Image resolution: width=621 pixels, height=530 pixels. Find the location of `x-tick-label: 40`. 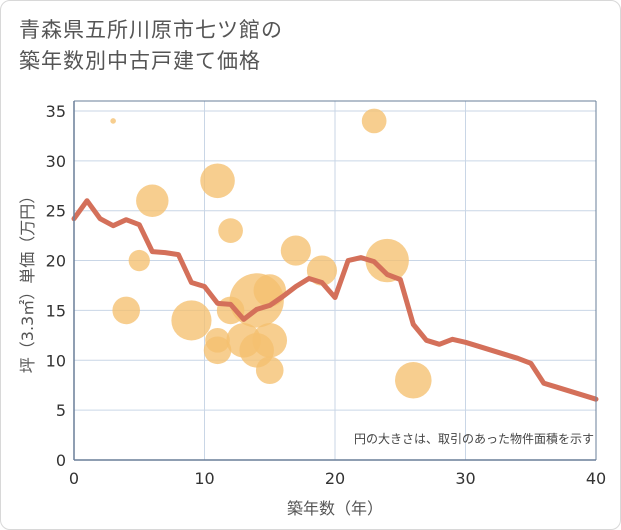

x-tick-label: 40 is located at coordinates (596, 478).